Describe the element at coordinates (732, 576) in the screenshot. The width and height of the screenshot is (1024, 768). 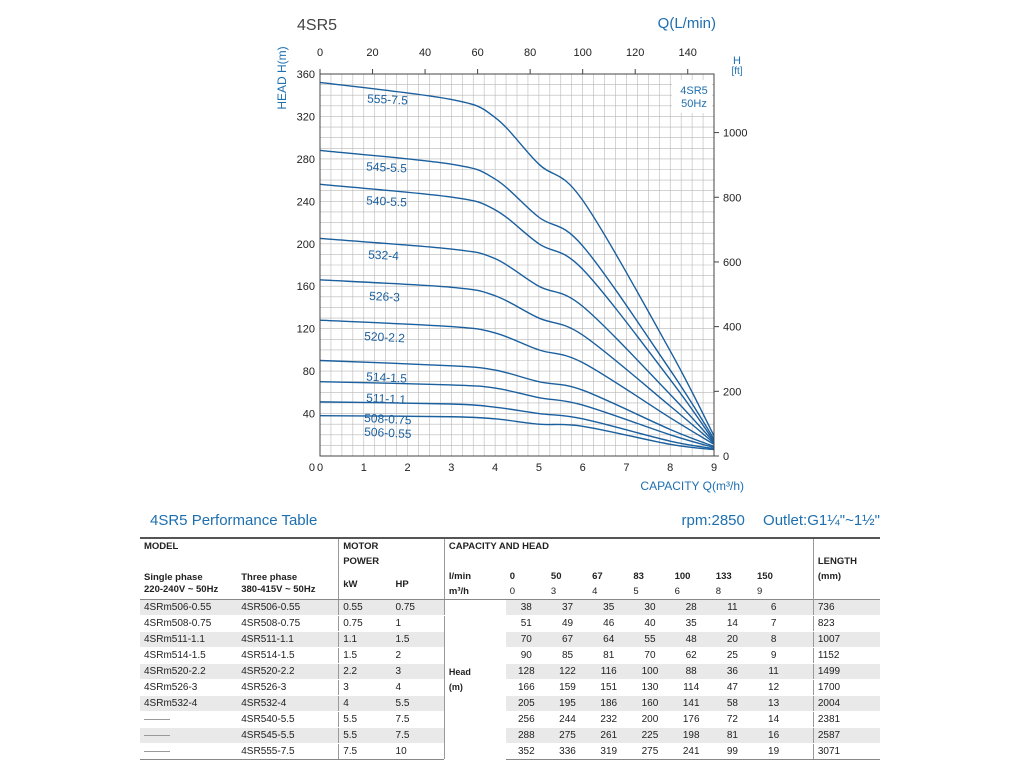
I see `lmin-value: 133` at that location.